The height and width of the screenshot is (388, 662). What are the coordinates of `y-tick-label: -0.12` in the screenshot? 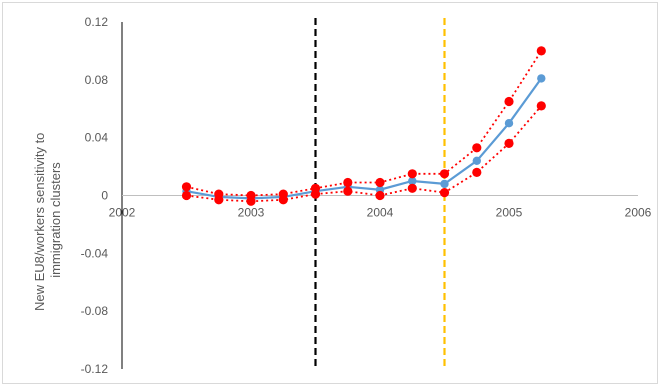 It's located at (95, 369).